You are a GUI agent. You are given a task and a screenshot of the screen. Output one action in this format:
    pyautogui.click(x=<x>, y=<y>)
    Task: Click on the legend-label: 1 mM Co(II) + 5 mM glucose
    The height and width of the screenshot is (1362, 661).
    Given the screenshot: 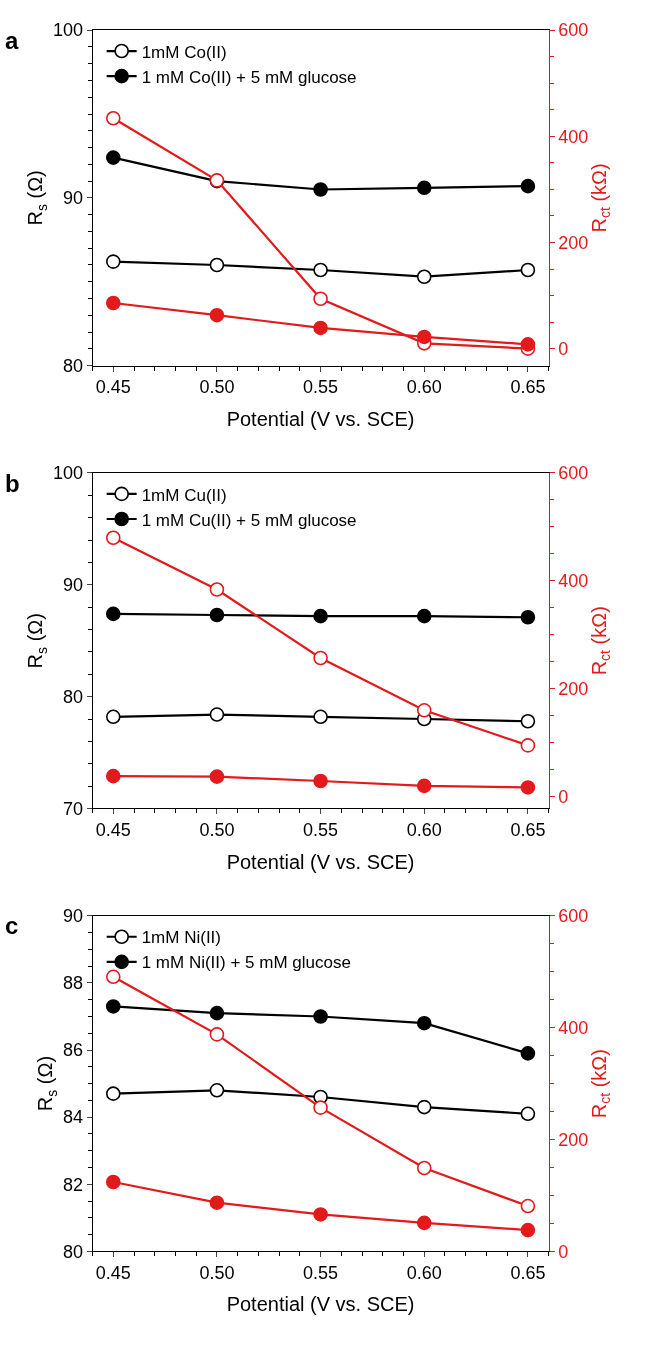 What is the action you would take?
    pyautogui.click(x=249, y=77)
    